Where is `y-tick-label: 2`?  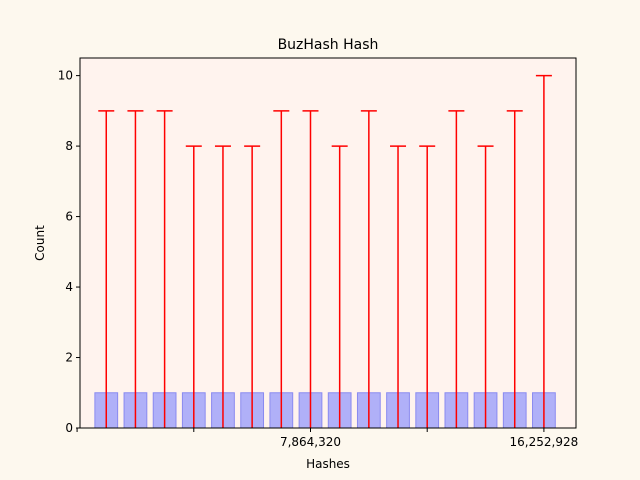
y-tick-label: 2 is located at coordinates (69, 358).